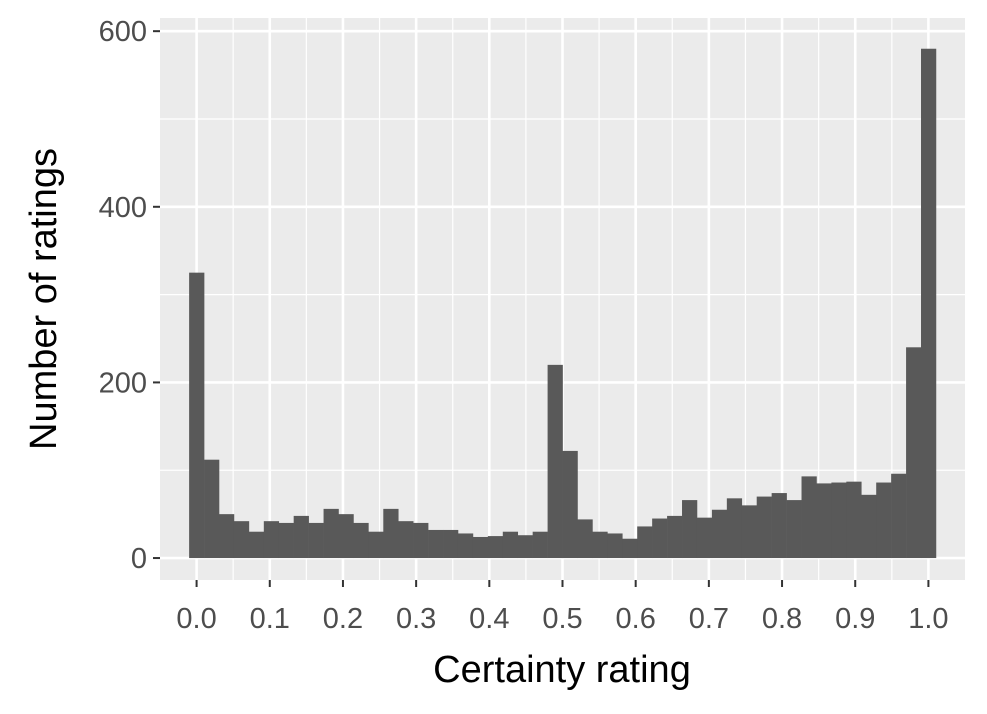 The image size is (987, 714). Describe the element at coordinates (416, 619) in the screenshot. I see `x-tick-label: 0.3` at that location.